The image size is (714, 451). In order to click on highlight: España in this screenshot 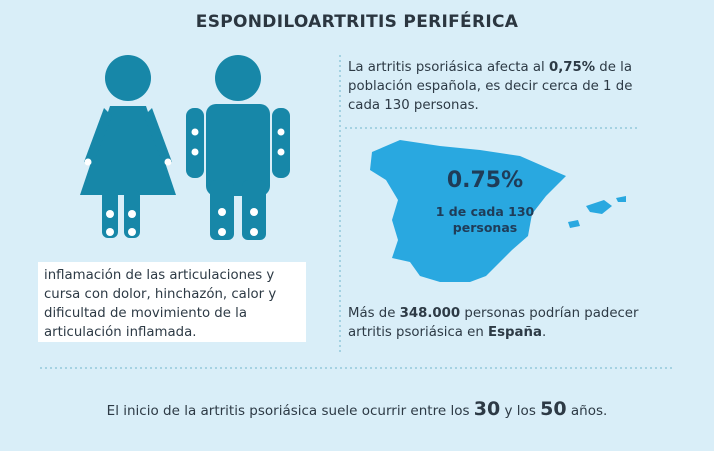, I will do `click(515, 332)`.